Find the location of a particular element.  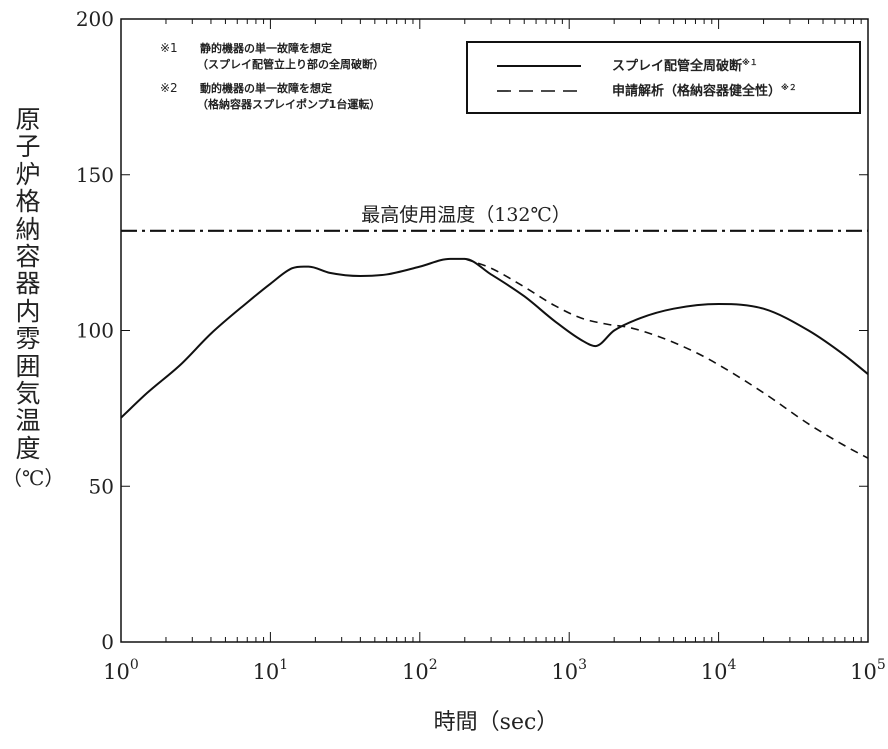

legend-entry-2: 申請解析（格納容器健全性）※２ is located at coordinates (704, 90).